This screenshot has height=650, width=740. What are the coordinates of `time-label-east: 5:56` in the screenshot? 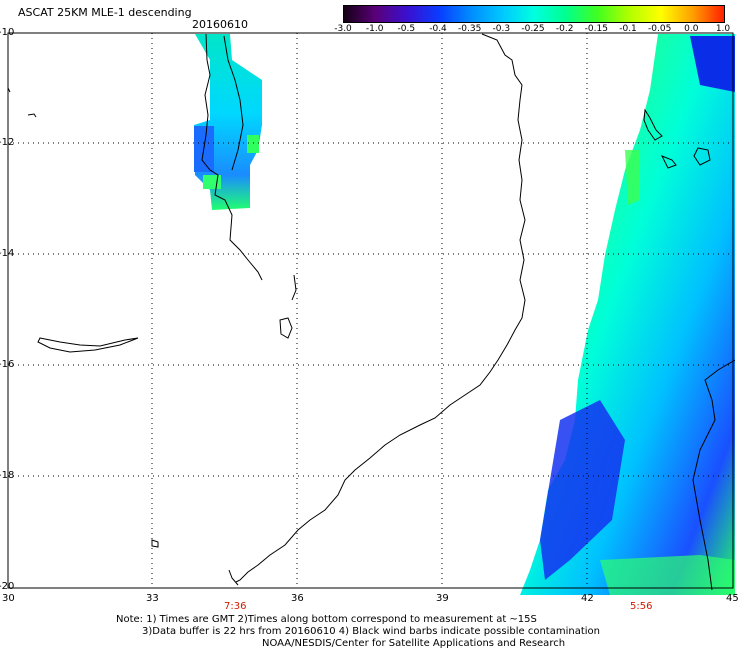 It's located at (641, 606).